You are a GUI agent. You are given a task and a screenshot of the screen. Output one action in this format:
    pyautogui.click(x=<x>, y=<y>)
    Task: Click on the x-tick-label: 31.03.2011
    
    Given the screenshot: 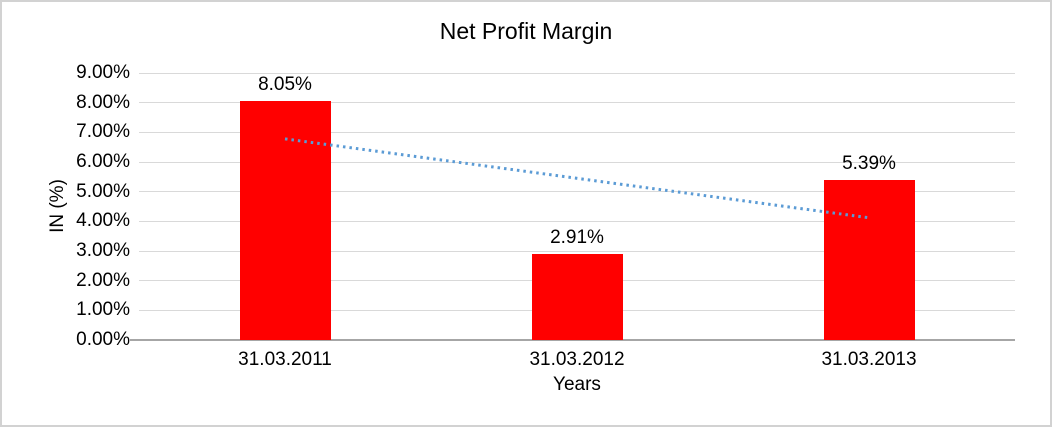 What is the action you would take?
    pyautogui.click(x=285, y=359)
    